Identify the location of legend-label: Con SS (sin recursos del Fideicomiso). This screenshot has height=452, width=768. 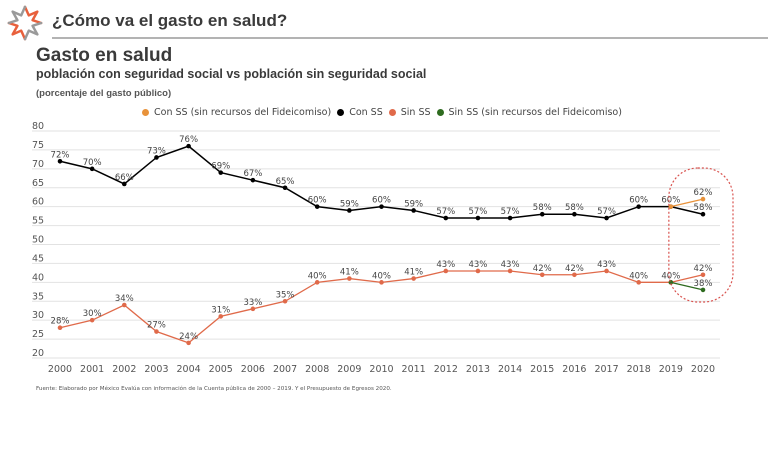
(243, 112).